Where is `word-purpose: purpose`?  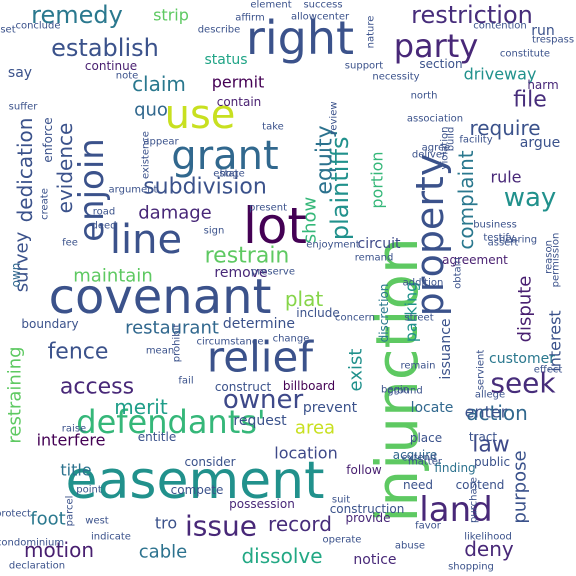 word-purpose: purpose is located at coordinates (520, 486).